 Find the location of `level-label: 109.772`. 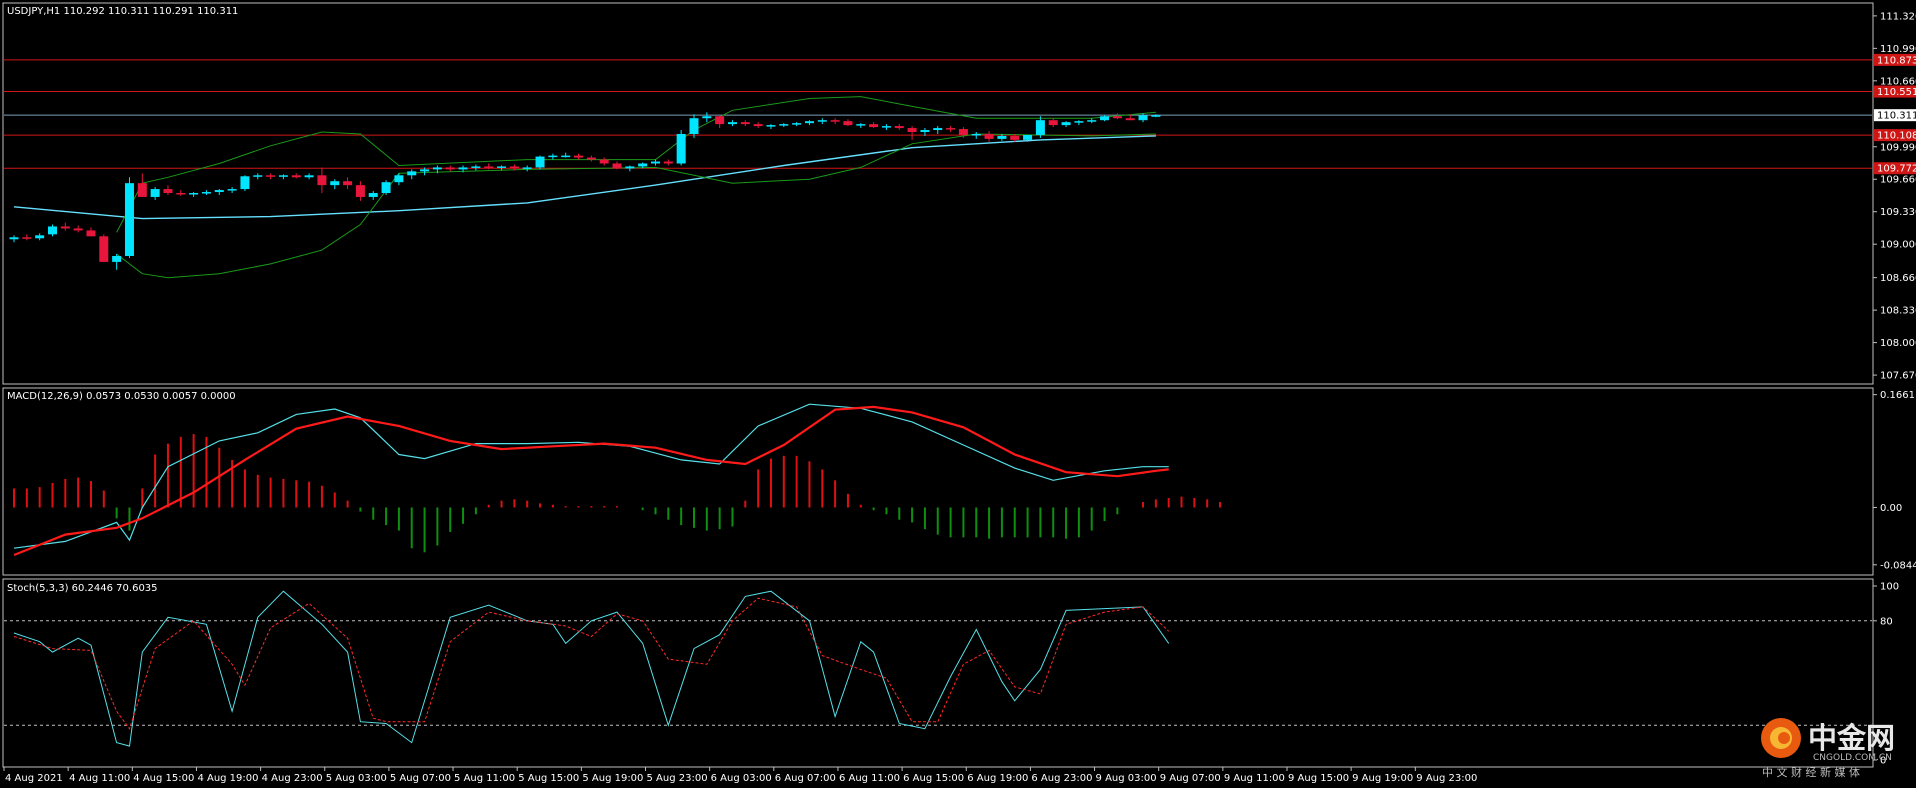

level-label: 109.772 is located at coordinates (1896, 169).